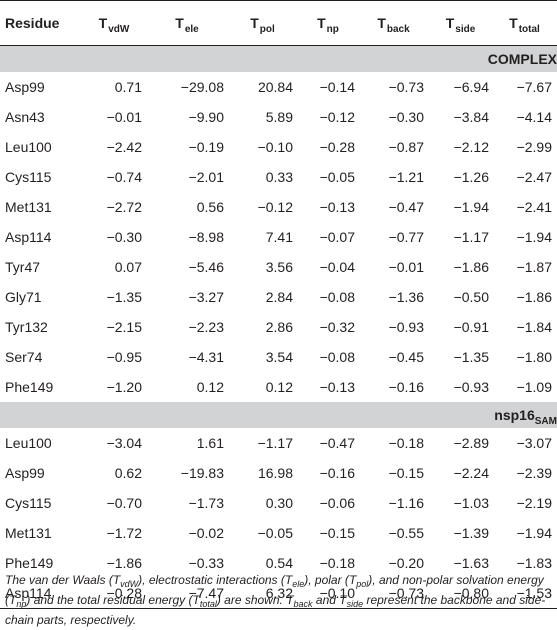  Describe the element at coordinates (275, 87) in the screenshot. I see `value-cell: 20.84` at that location.